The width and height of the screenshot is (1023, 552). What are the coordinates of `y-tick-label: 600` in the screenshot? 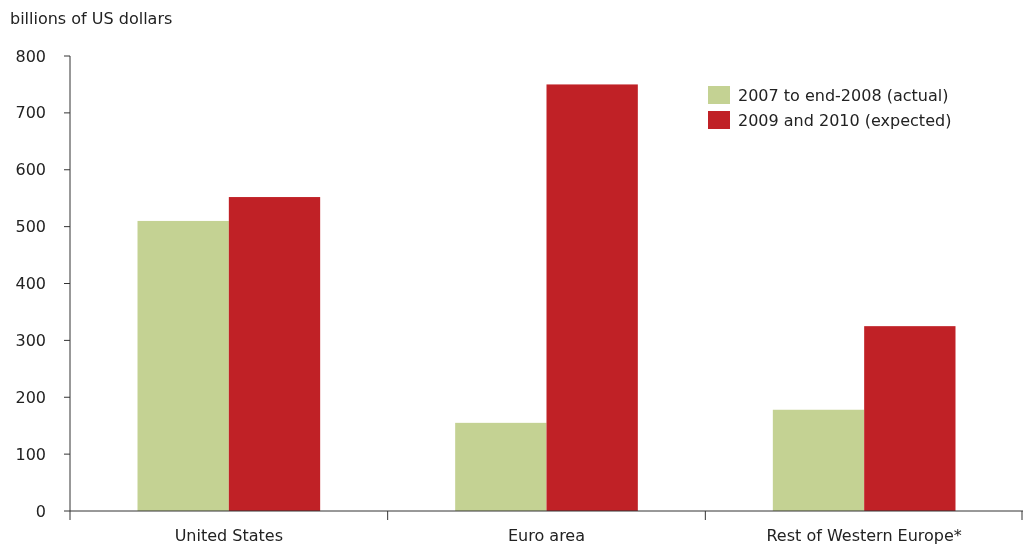 It's located at (30, 170).